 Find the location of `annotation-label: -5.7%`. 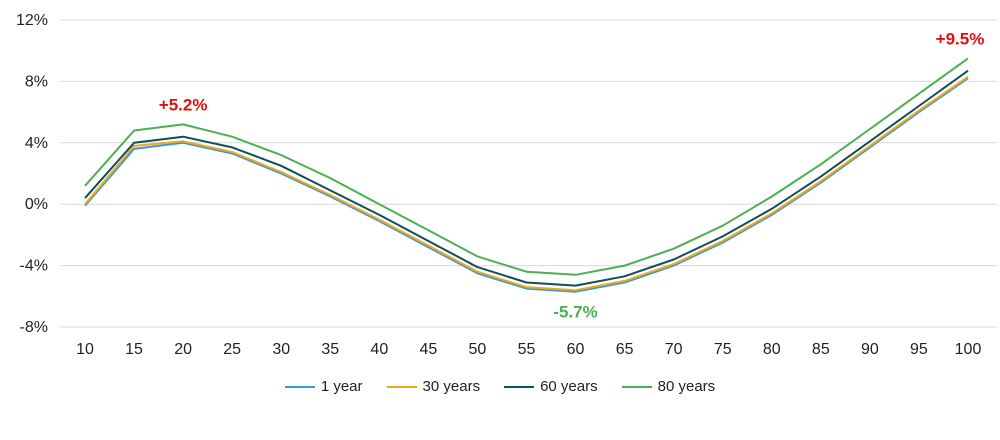

annotation-label: -5.7% is located at coordinates (575, 312).